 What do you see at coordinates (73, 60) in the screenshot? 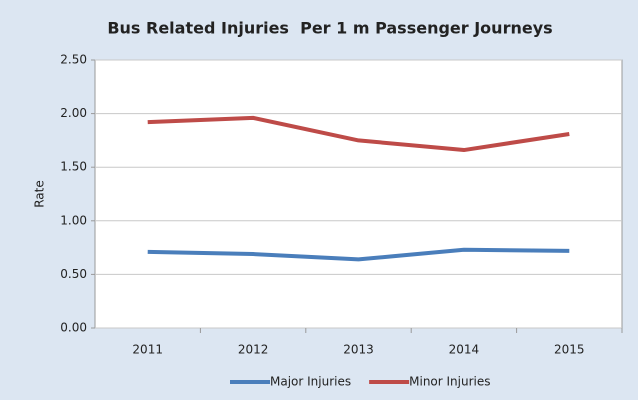
I see `y-tick-label: 2.50` at bounding box center [73, 60].